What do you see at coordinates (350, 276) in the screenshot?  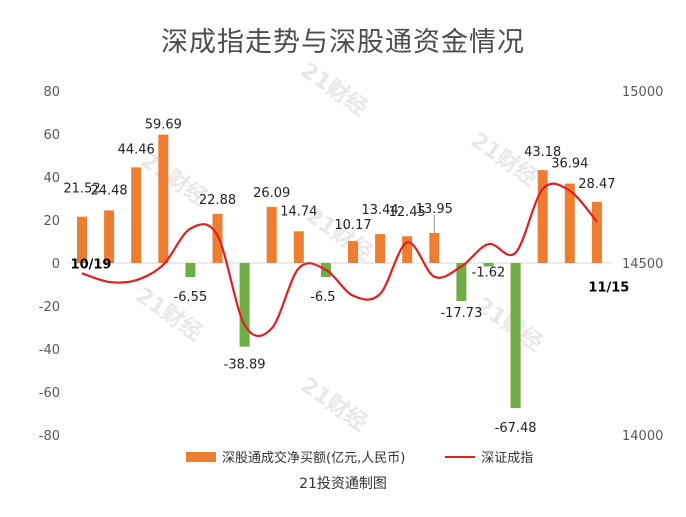 I see `date-annotations: 10/19 11/15` at bounding box center [350, 276].